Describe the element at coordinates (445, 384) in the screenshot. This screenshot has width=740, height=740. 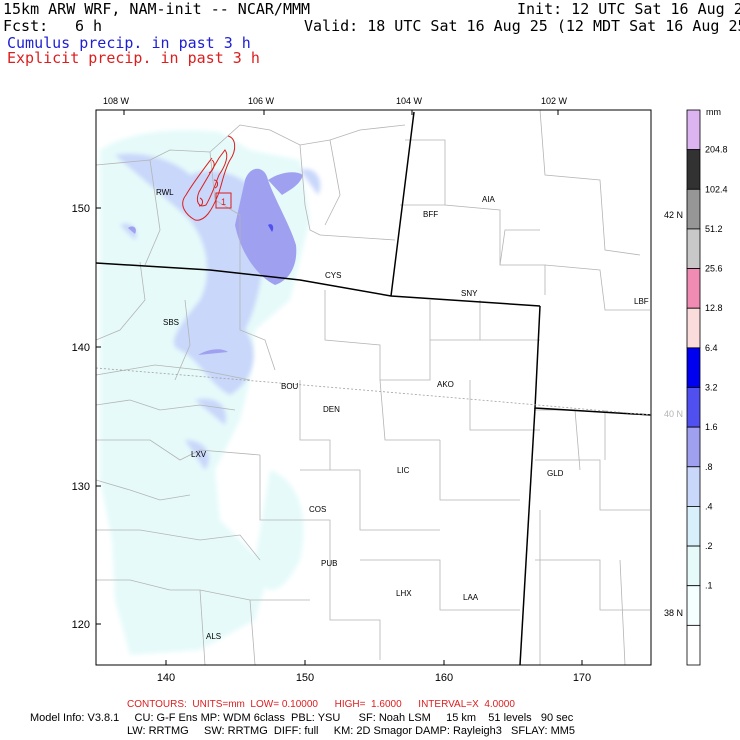
I see `station-ako: AKO` at that location.